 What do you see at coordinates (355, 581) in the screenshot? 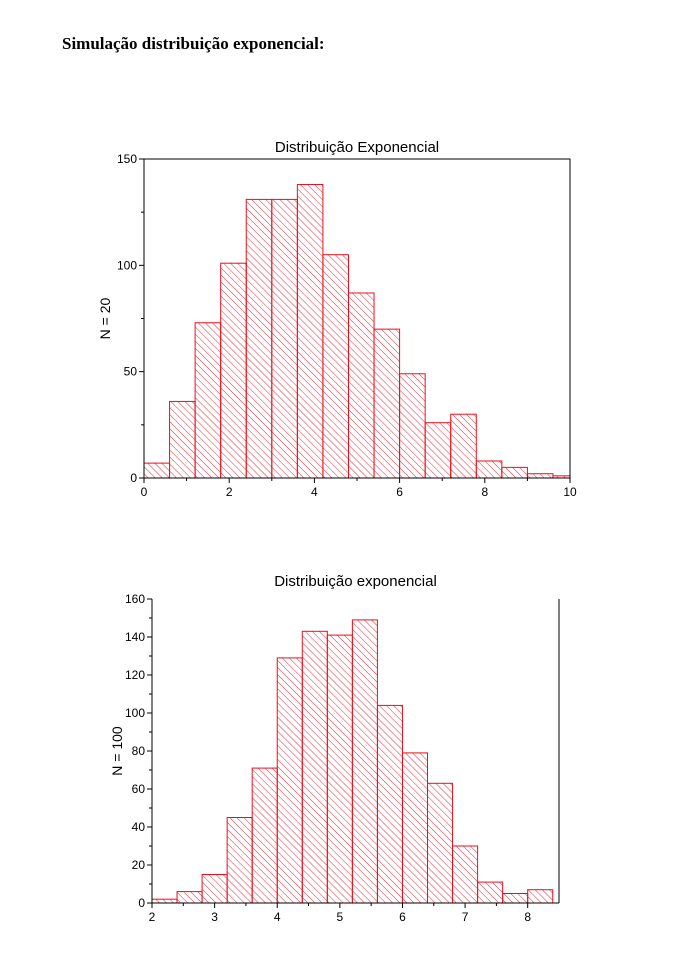
I see `chart-title: Distribuição exponencial` at bounding box center [355, 581].